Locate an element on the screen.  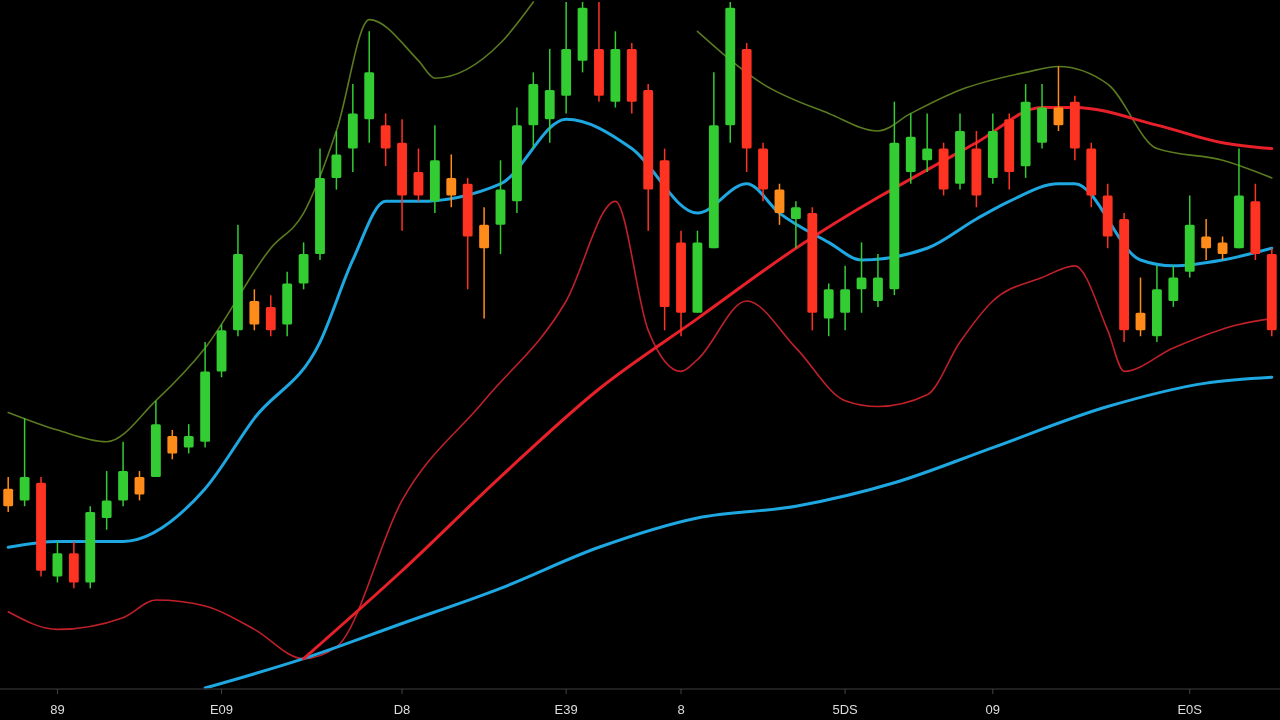
x-tick-label: 89 is located at coordinates (57, 709).